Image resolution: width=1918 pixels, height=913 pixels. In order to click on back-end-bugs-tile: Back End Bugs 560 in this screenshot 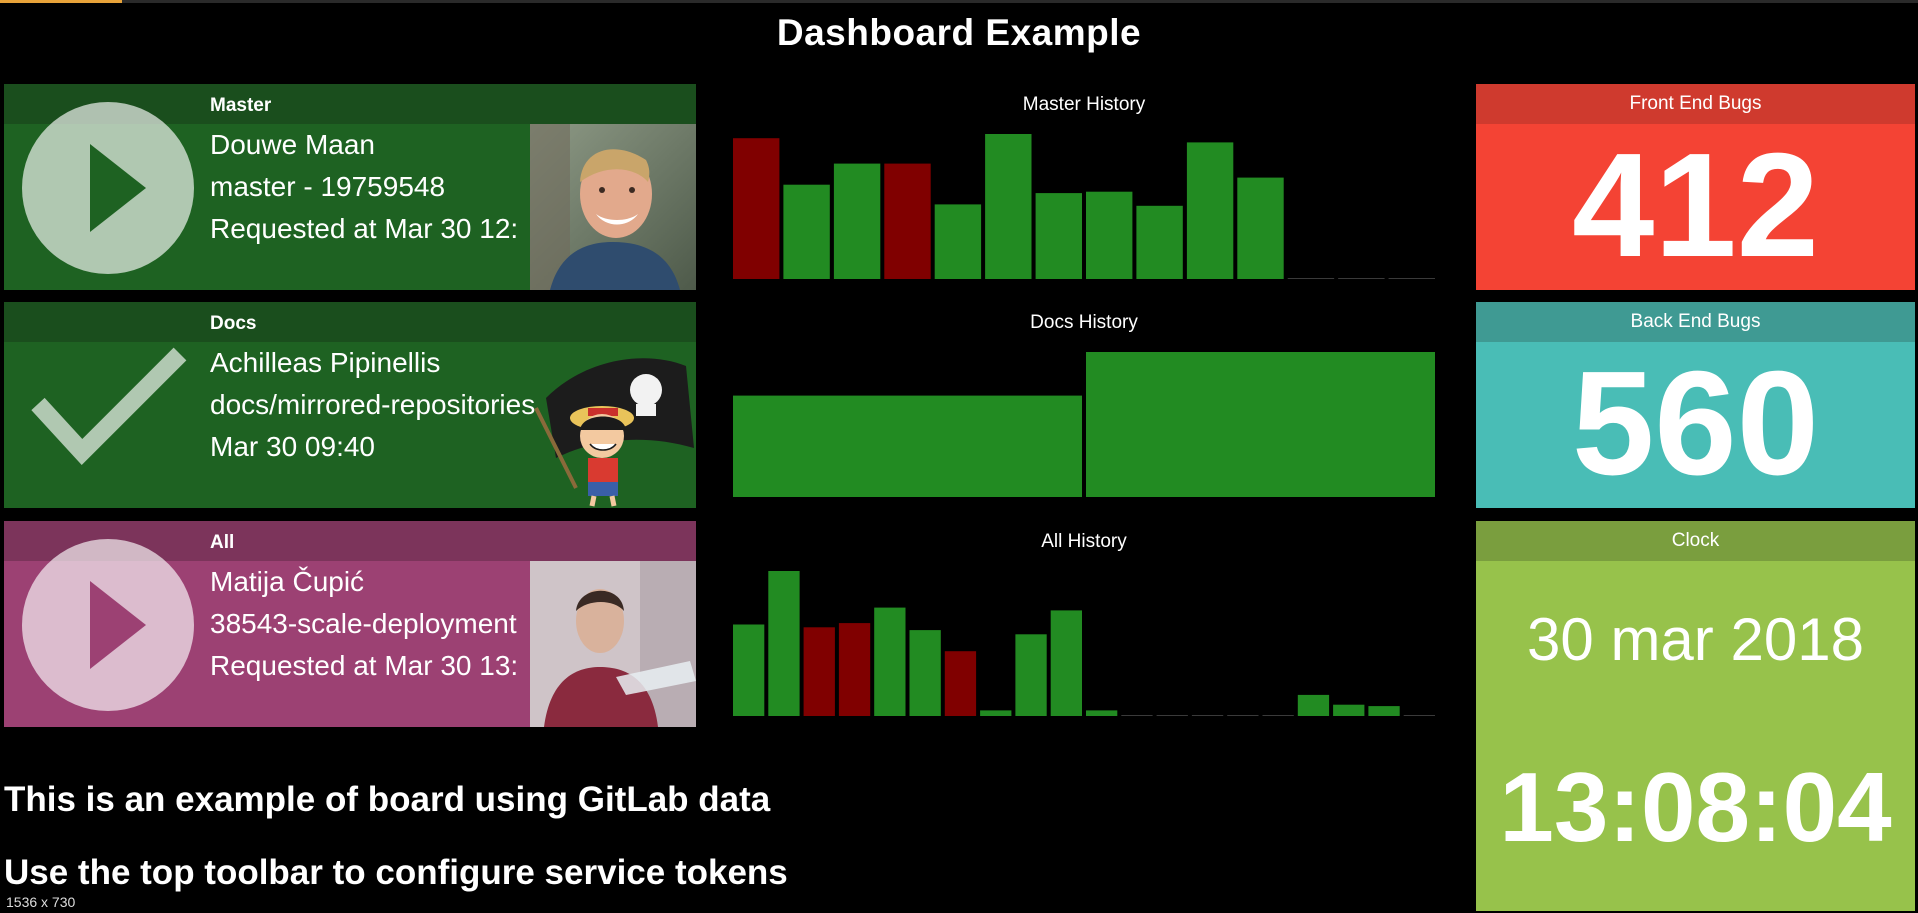, I will do `click(1695, 405)`.